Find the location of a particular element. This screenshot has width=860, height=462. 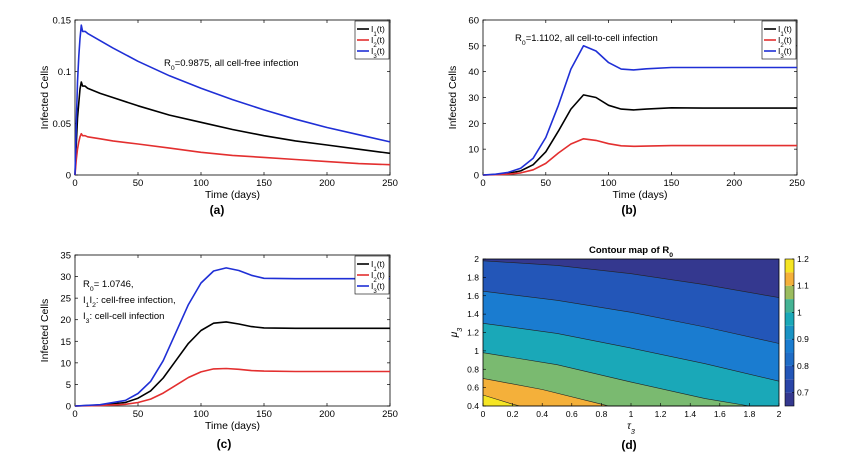

y-tick-label: 40 is located at coordinates (473, 72).